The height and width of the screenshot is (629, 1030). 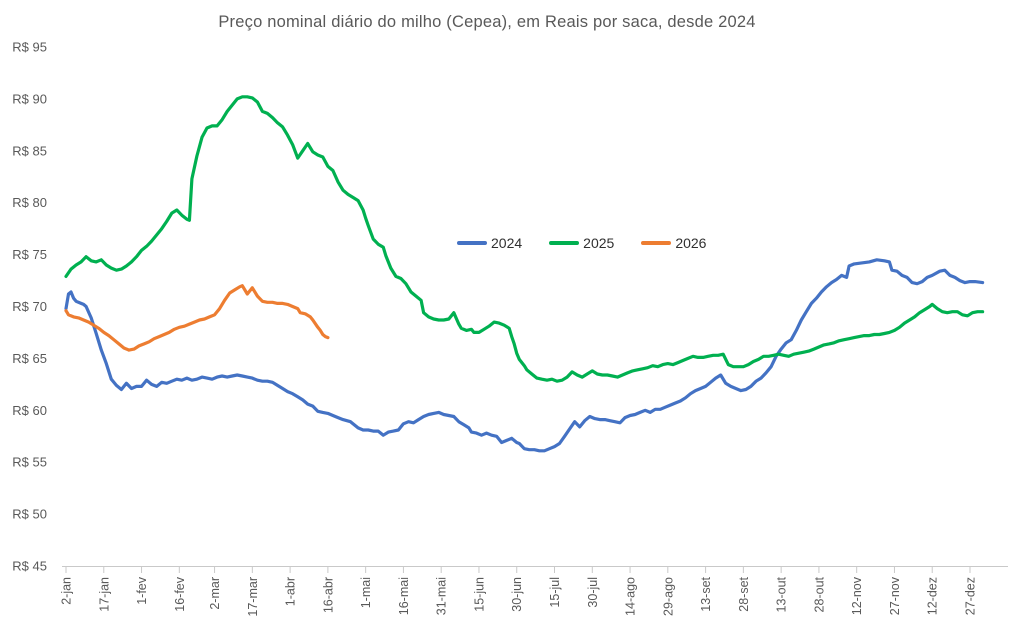 What do you see at coordinates (555, 592) in the screenshot?
I see `x-tick-label: 15-jul` at bounding box center [555, 592].